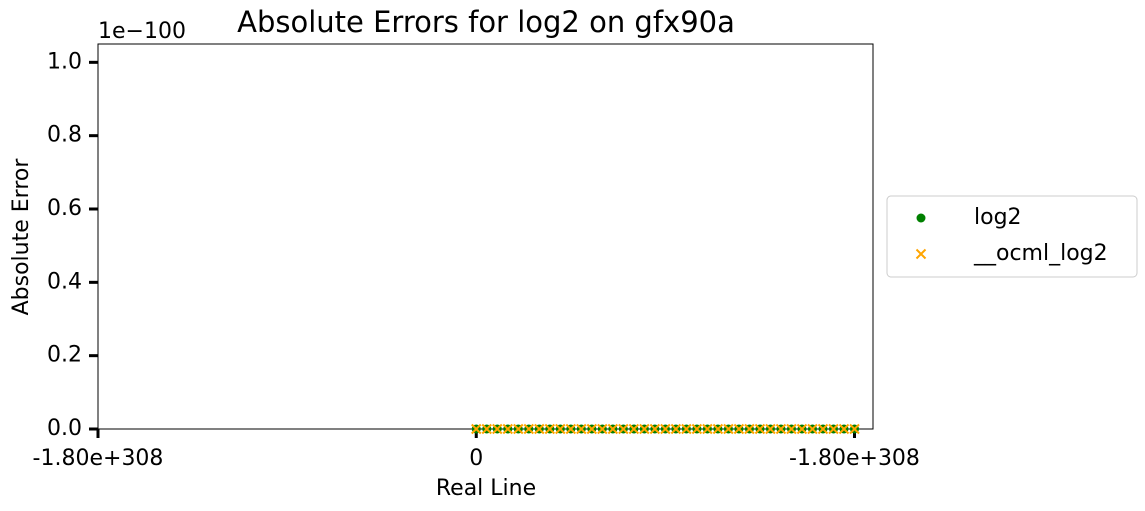 The width and height of the screenshot is (1145, 511). I want to click on legend-box, so click(1012, 236).